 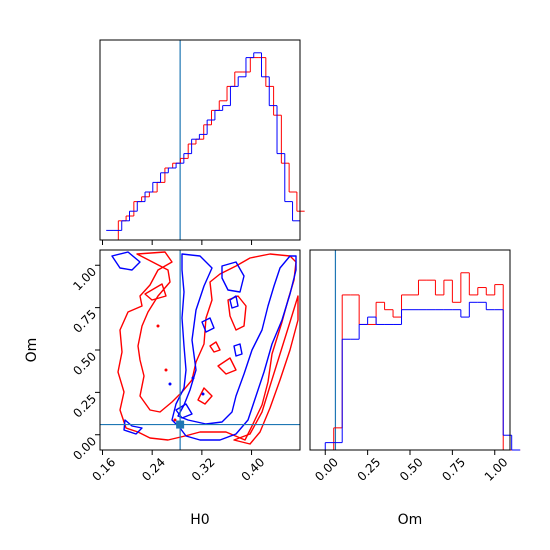 I want to click on om-hist-x-tick-label: 0.75, so click(x=453, y=469).